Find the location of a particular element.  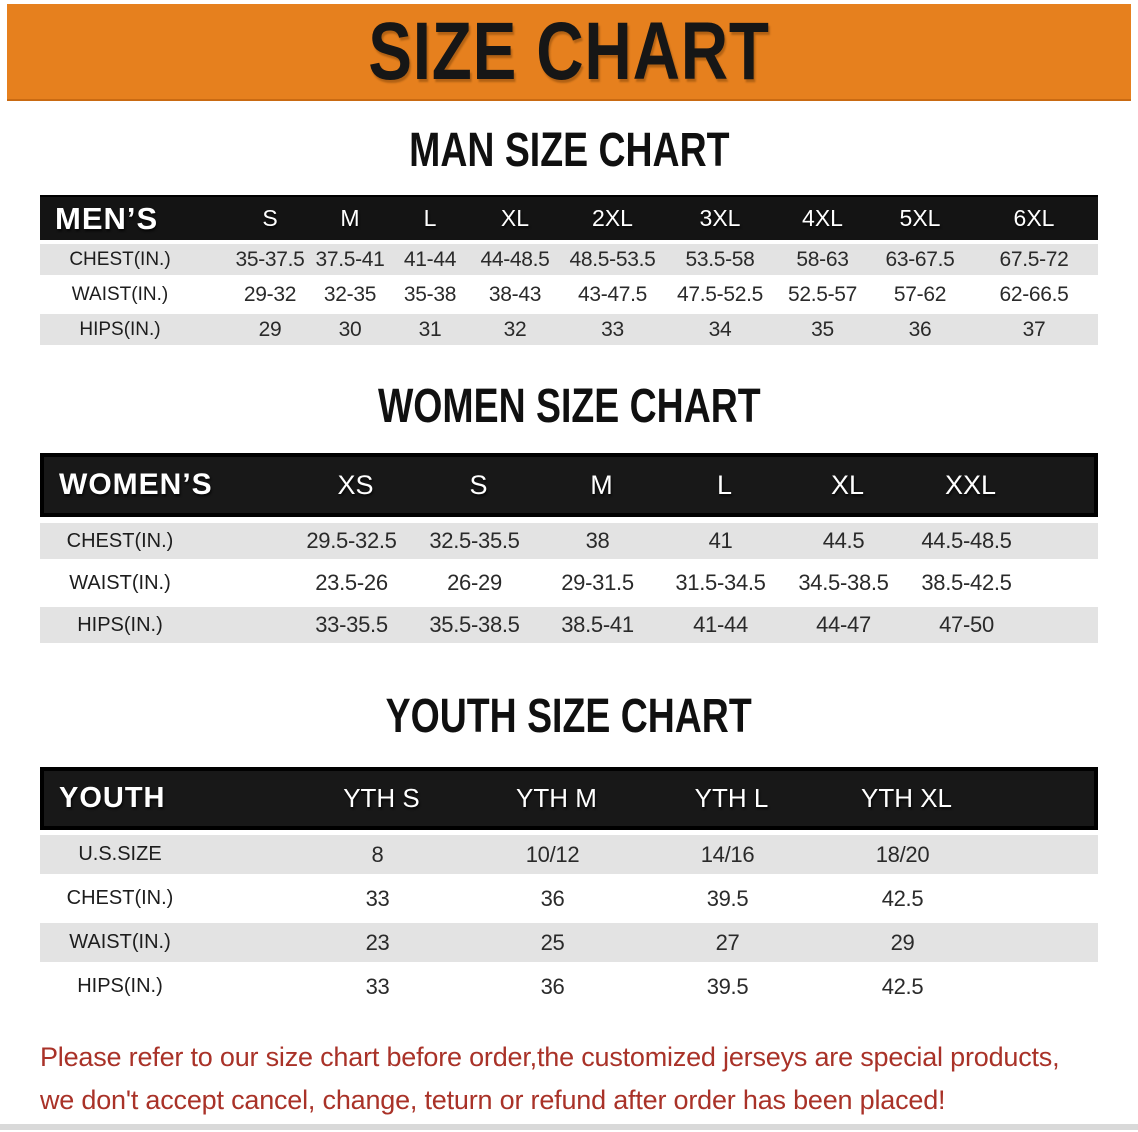

mens-column-header-5xl: 5XL is located at coordinates (920, 218).